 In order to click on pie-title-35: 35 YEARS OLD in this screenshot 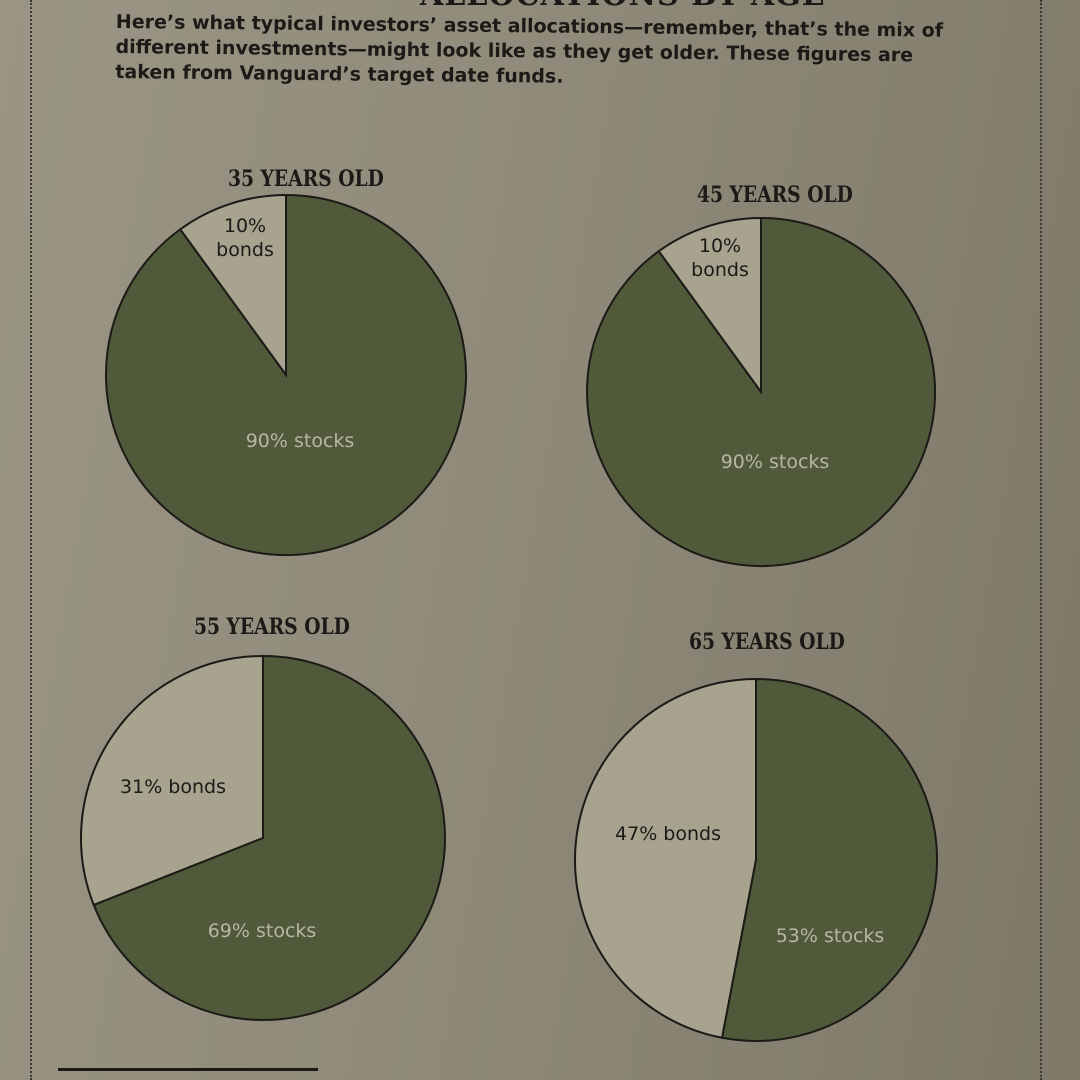, I will do `click(306, 179)`.